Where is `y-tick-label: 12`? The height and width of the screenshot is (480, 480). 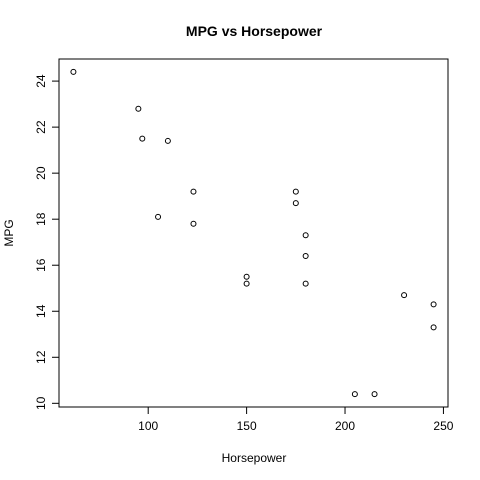
y-tick-label: 12 is located at coordinates (41, 357).